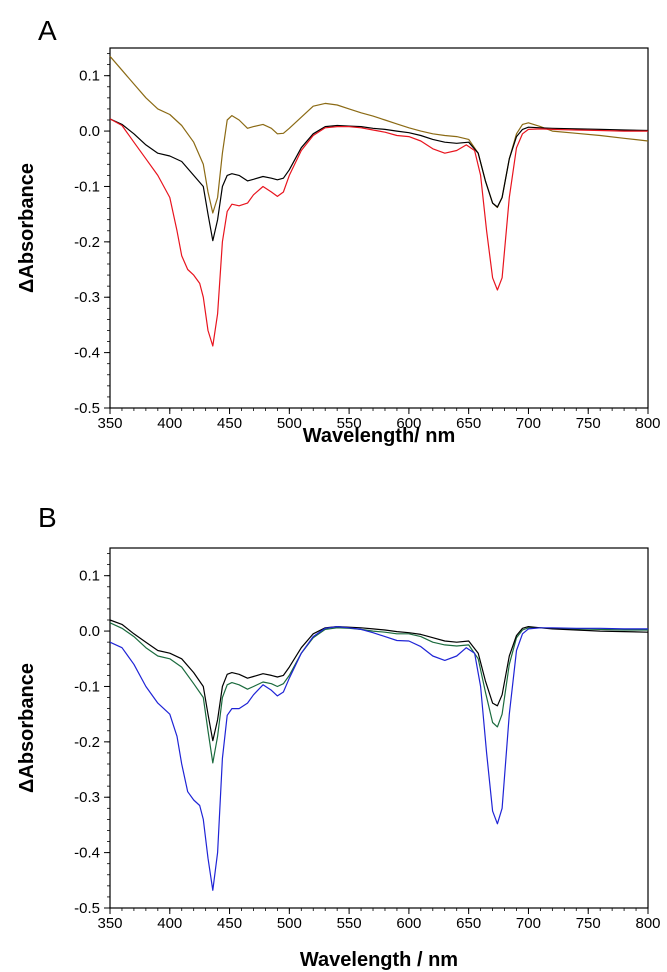 The height and width of the screenshot is (972, 667). I want to click on x-axis-title: Wavelength / nm, so click(379, 960).